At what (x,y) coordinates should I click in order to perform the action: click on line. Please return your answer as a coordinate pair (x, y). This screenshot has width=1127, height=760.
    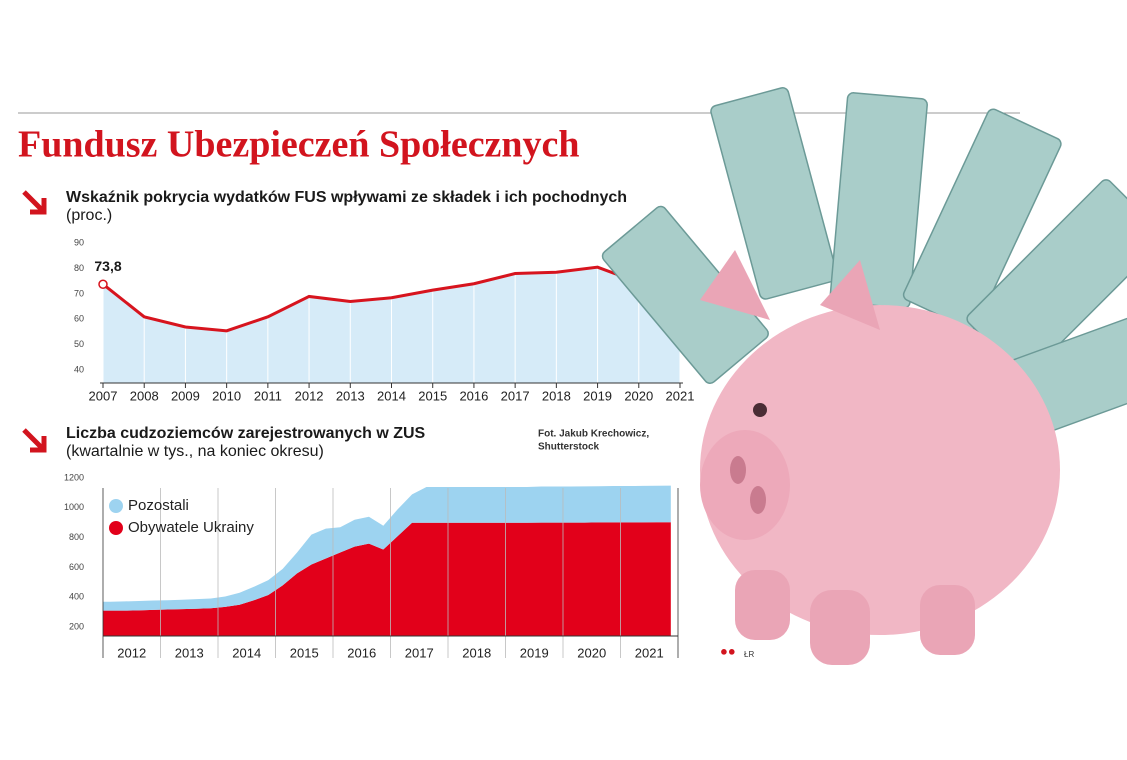
    Looking at the image, I should click on (391, 297).